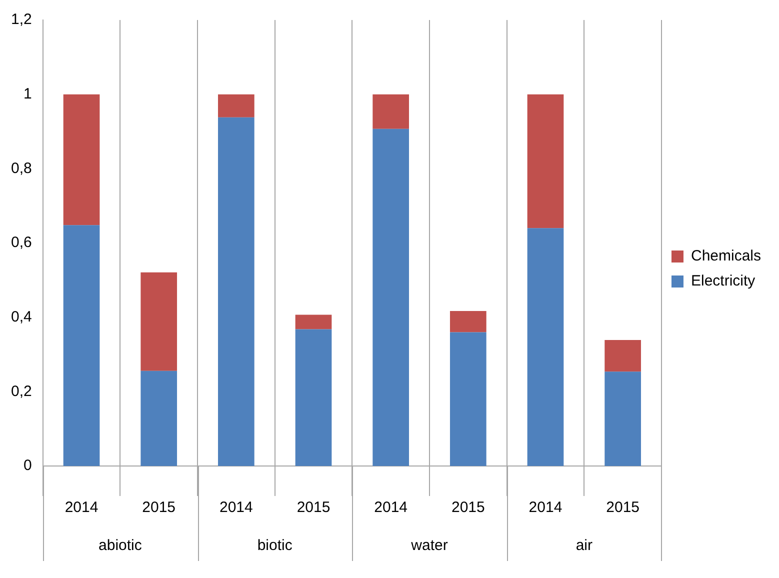  I want to click on y-tick-label: 1, so click(28, 93).